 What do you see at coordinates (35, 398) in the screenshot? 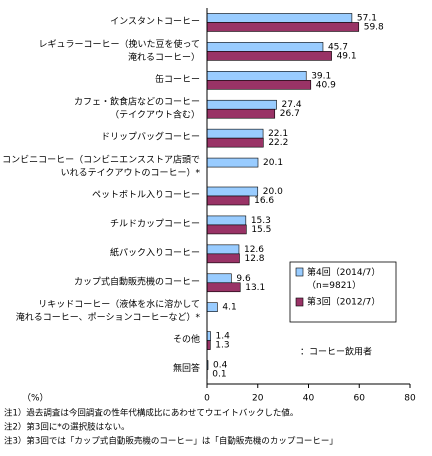
I see `x-unit: （%）` at bounding box center [35, 398].